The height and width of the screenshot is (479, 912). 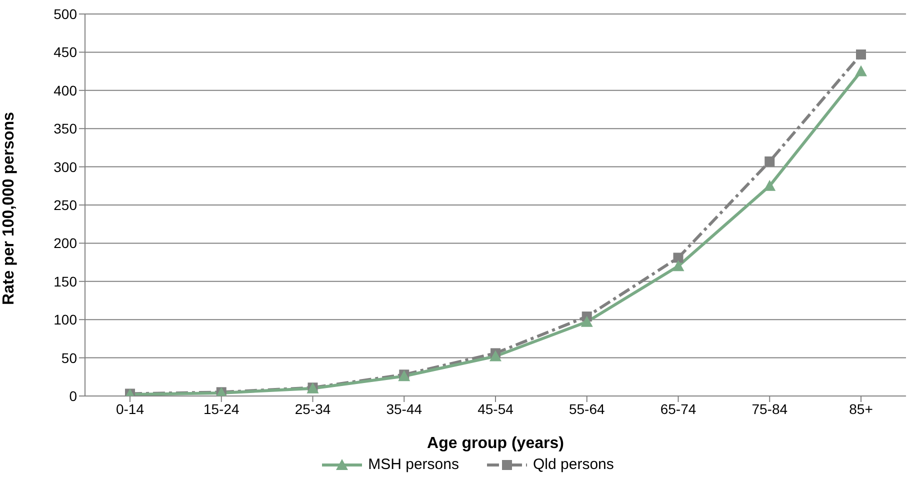 What do you see at coordinates (66, 90) in the screenshot?
I see `y-tick-label: 400` at bounding box center [66, 90].